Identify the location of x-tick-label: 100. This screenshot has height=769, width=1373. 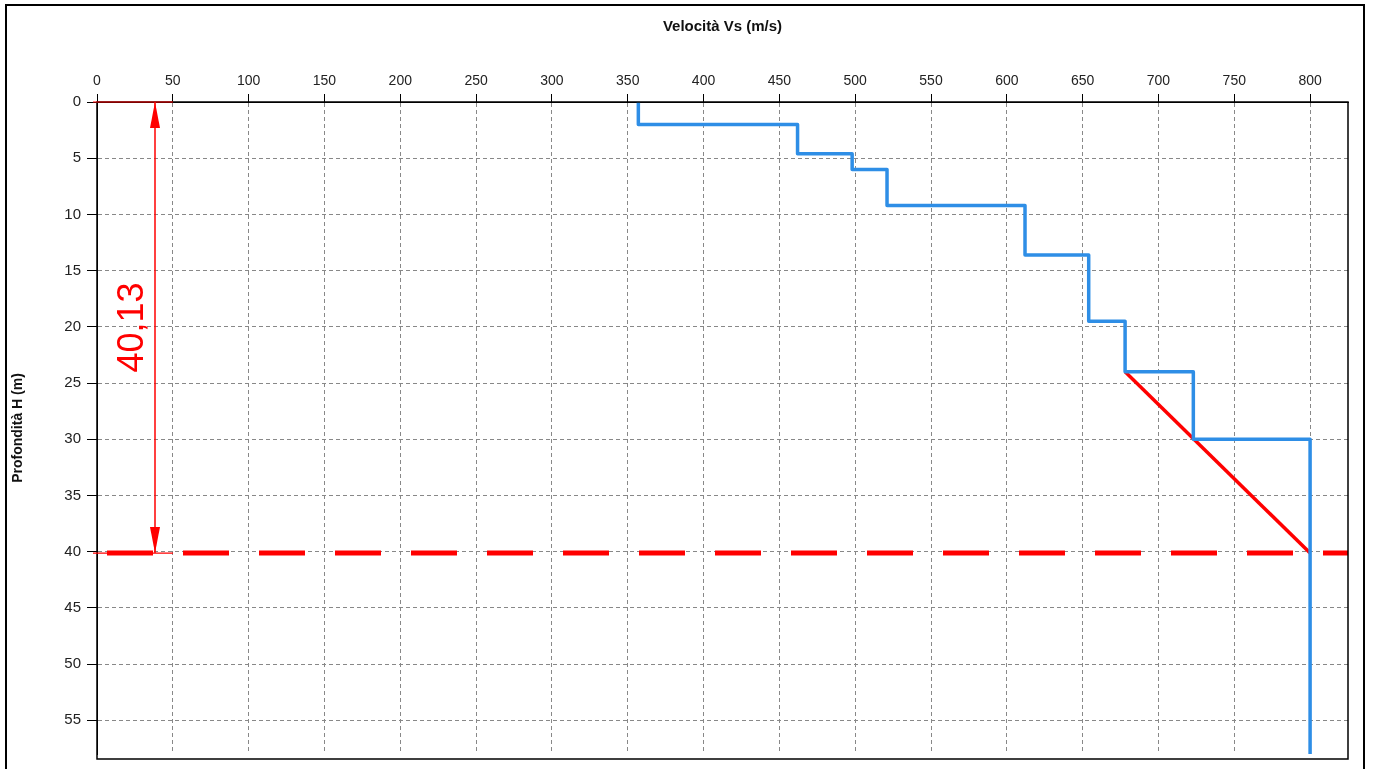
(248, 80).